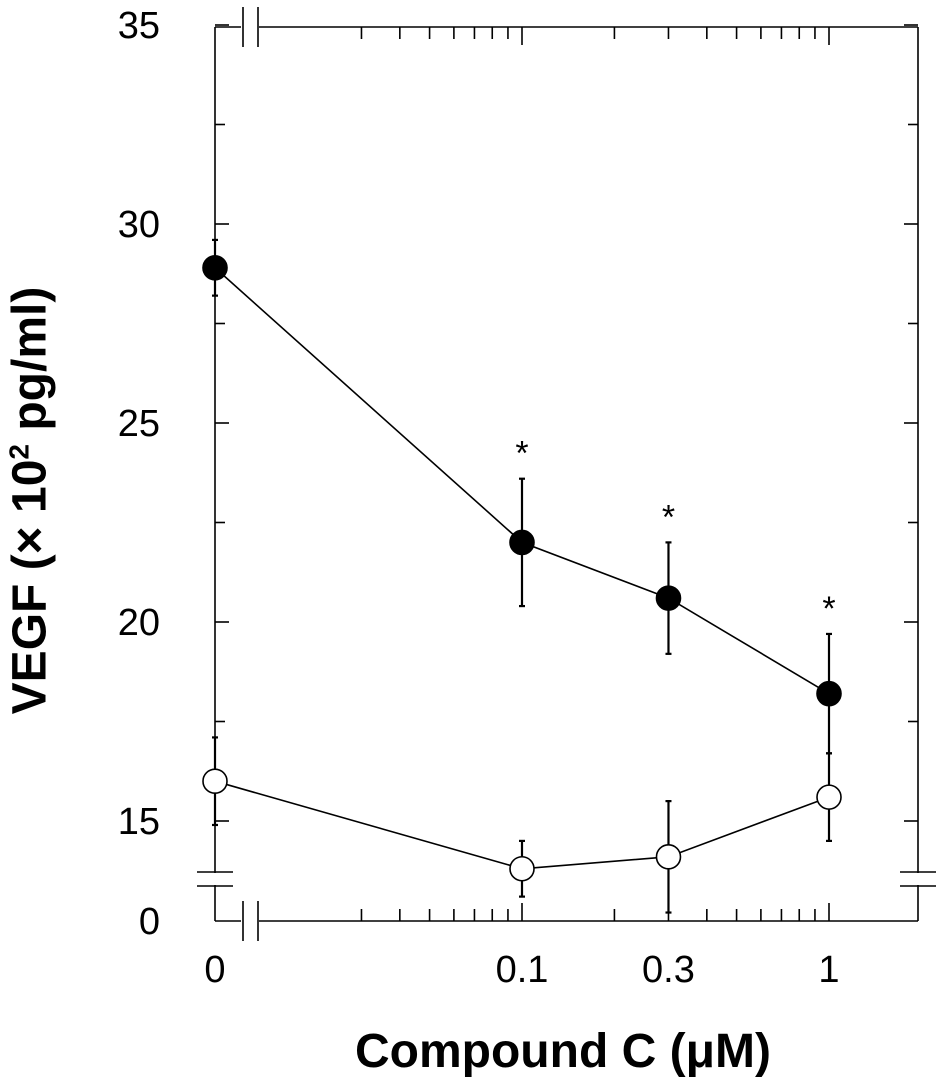 The height and width of the screenshot is (1089, 945). What do you see at coordinates (30, 586) in the screenshot?
I see `y-axis-label-prefix: VEGF (× 10` at bounding box center [30, 586].